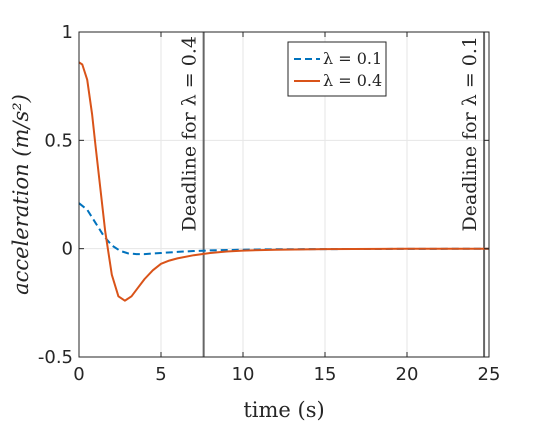 Image resolution: width=540 pixels, height=425 pixels. I want to click on x-tick-label: 0, so click(78, 374).